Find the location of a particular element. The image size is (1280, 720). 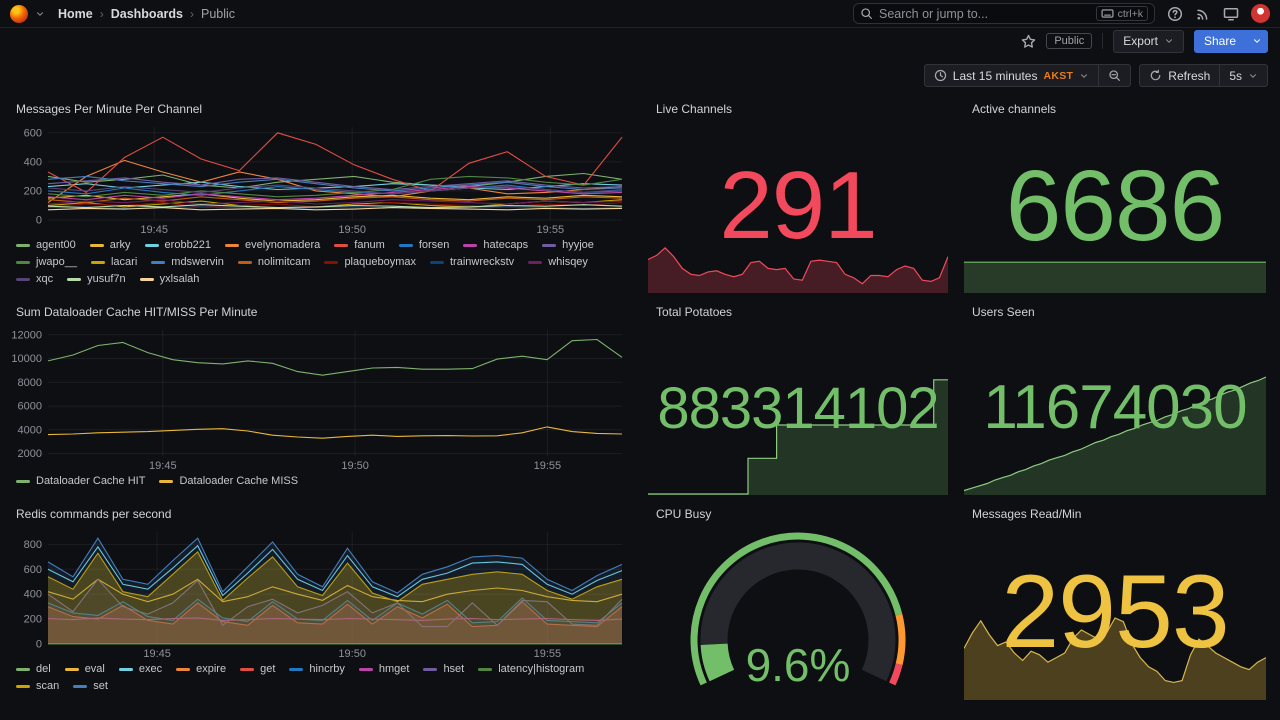

legend-item: trainwreckstv is located at coordinates (472, 262).